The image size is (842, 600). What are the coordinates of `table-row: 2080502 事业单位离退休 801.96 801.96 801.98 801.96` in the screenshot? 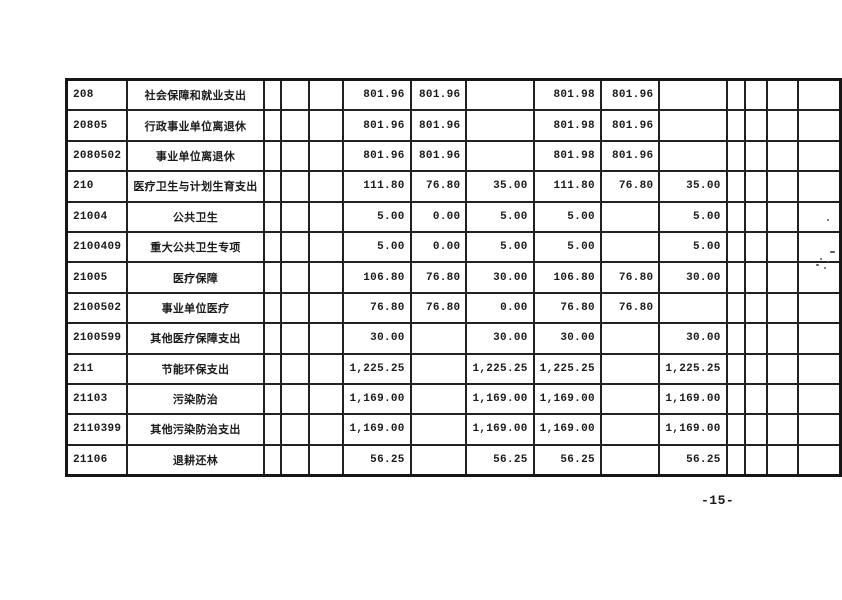 It's located at (453, 156).